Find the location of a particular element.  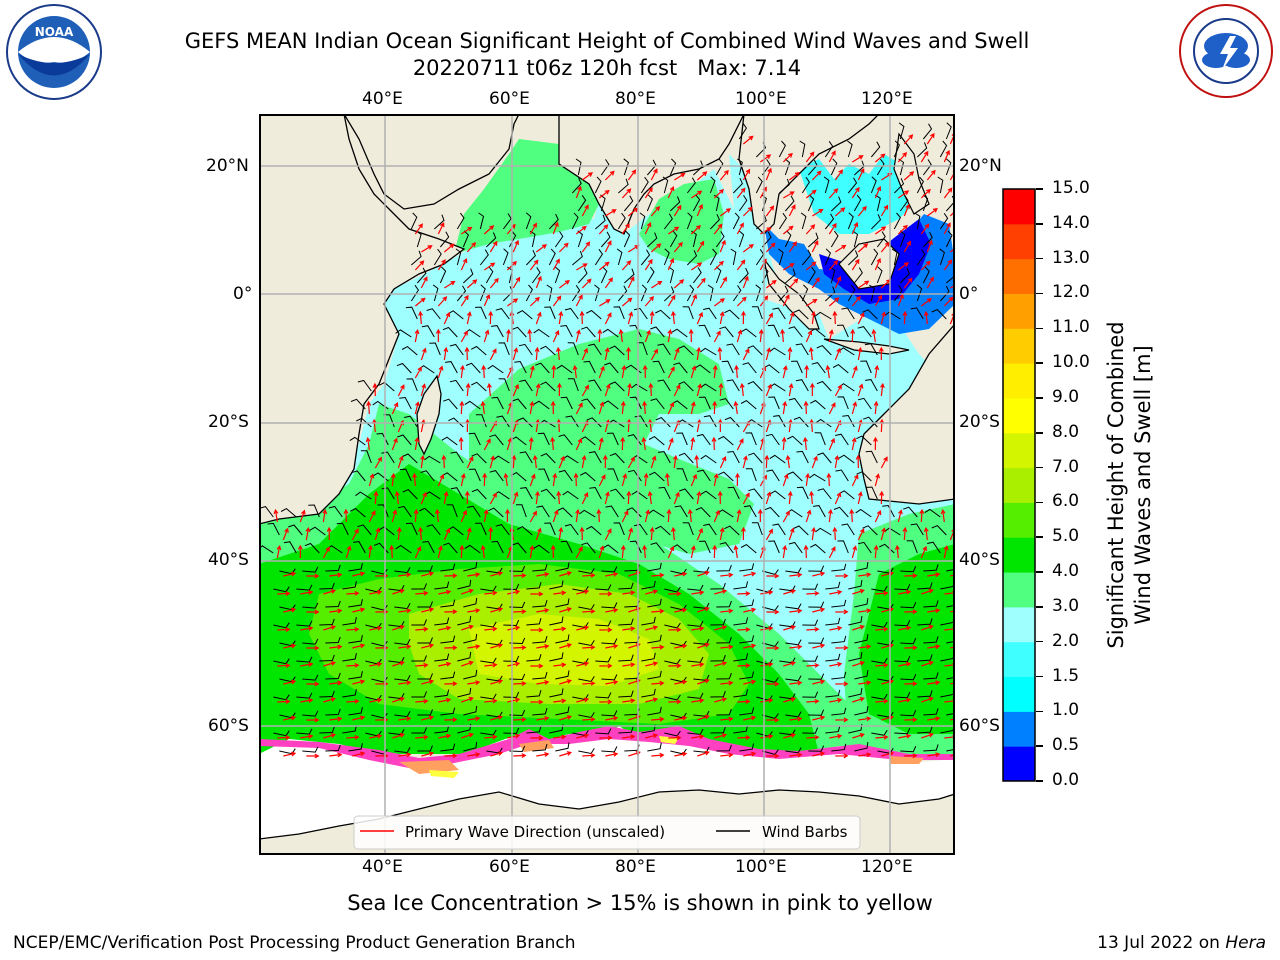

lat-tick-left-20n: 20°N is located at coordinates (227, 166).